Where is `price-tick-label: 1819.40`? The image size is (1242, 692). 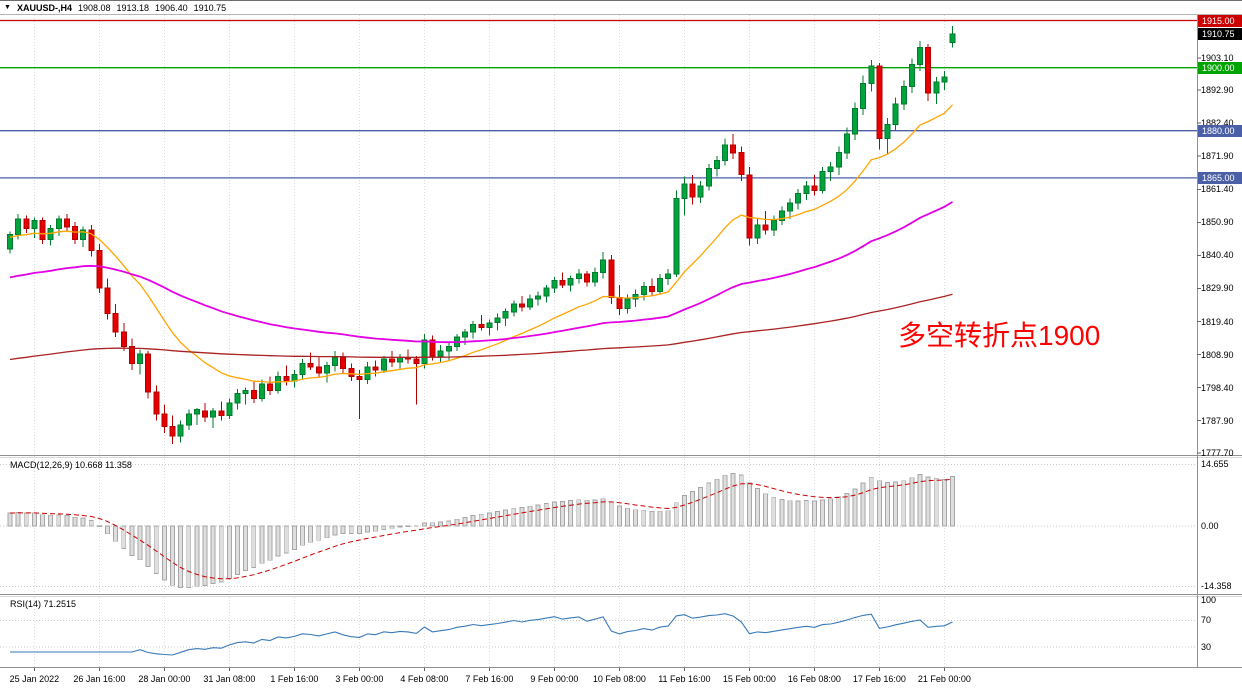 price-tick-label: 1819.40 is located at coordinates (1217, 321).